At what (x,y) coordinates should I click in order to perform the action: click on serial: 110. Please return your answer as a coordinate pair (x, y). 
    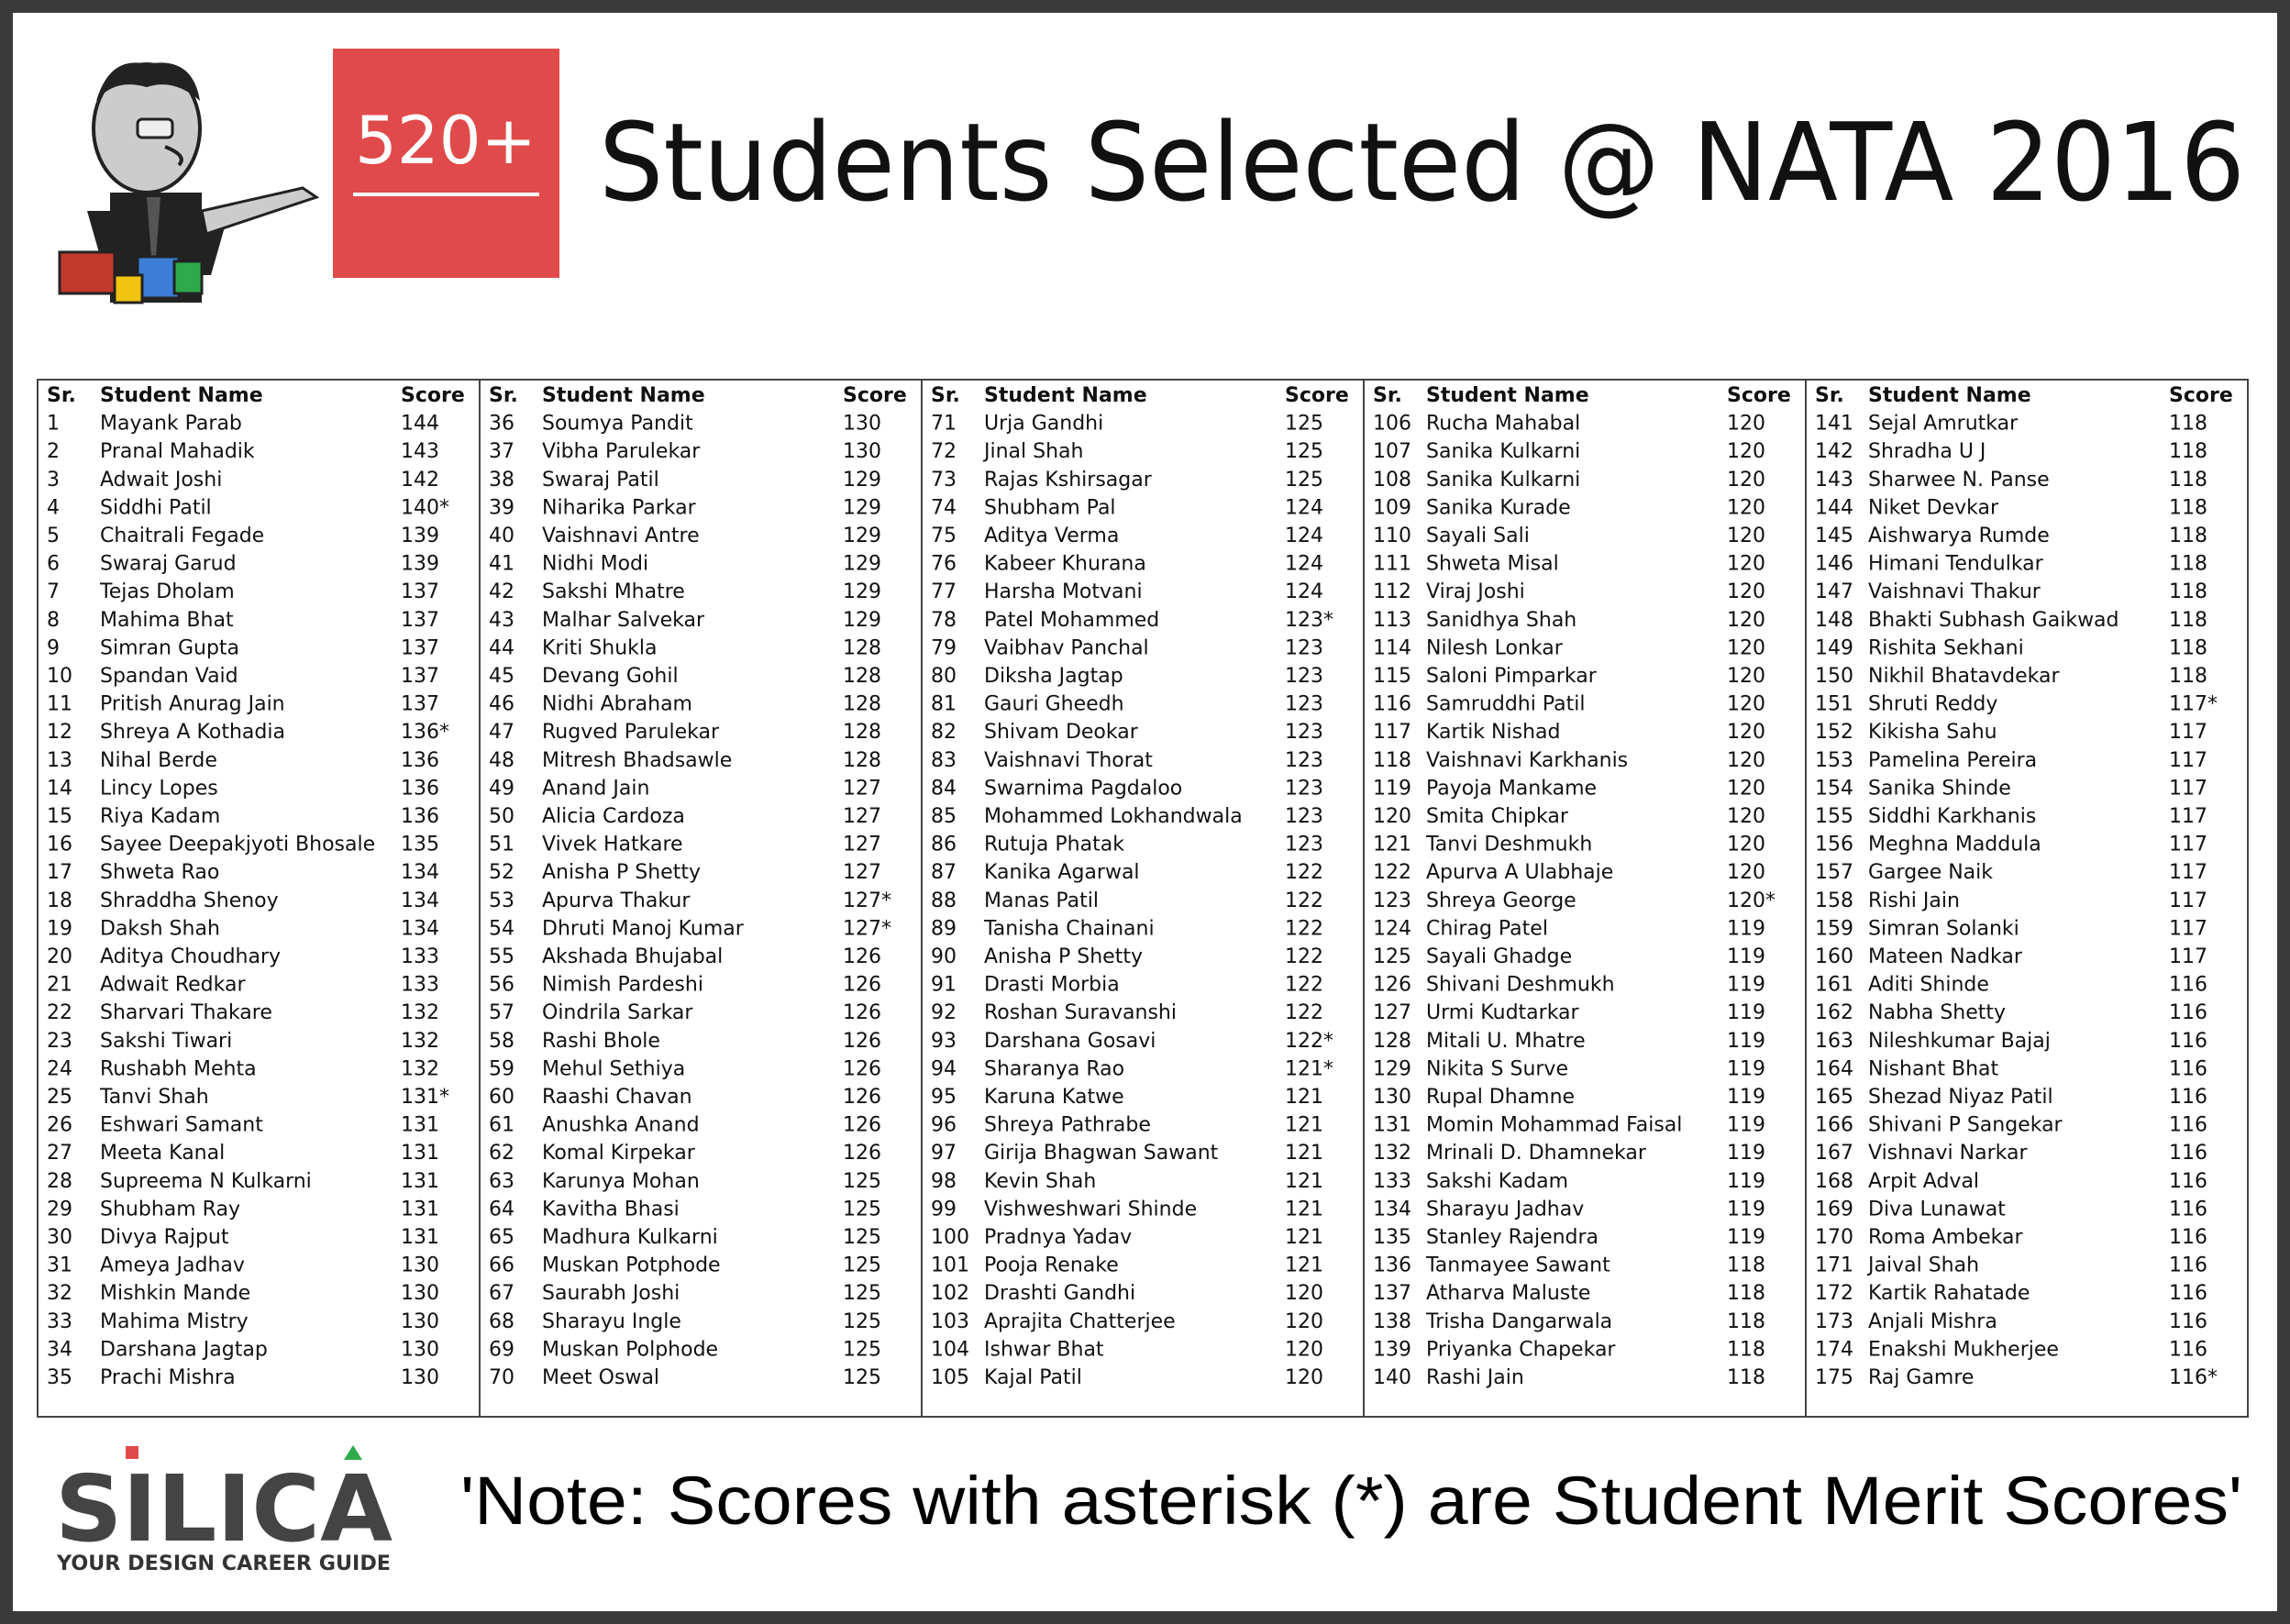
    Looking at the image, I should click on (1392, 536).